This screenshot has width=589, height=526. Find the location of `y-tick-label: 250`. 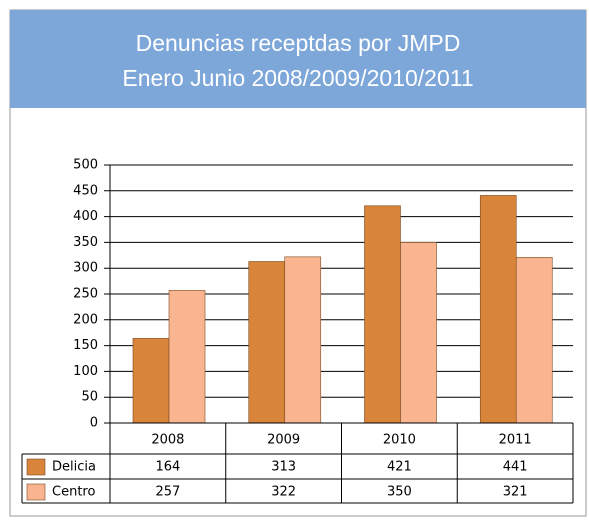

y-tick-label: 250 is located at coordinates (85, 294).